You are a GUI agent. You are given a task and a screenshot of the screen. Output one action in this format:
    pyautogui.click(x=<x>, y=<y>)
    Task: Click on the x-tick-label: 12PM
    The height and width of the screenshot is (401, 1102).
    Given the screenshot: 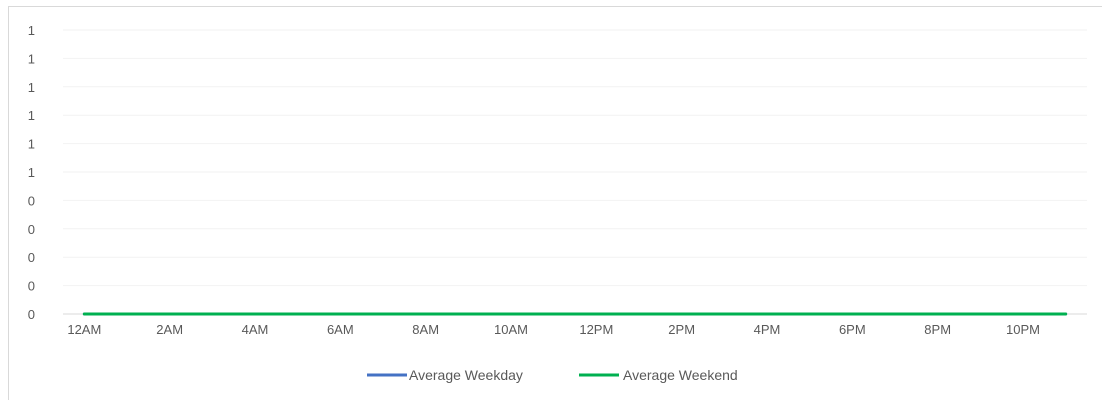 What is the action you would take?
    pyautogui.click(x=596, y=329)
    